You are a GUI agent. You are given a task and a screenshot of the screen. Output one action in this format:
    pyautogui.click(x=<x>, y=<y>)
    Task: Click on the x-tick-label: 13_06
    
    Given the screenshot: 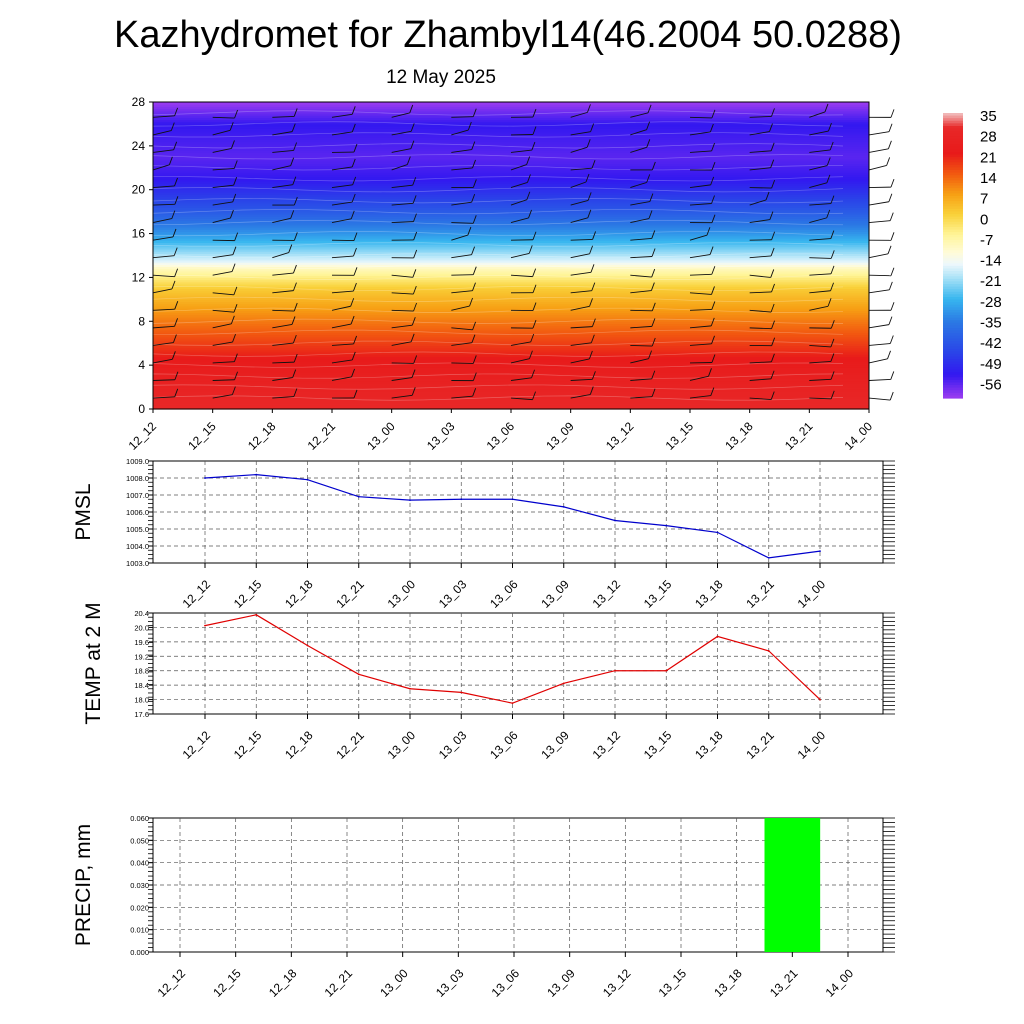 What is the action you would take?
    pyautogui.click(x=501, y=436)
    